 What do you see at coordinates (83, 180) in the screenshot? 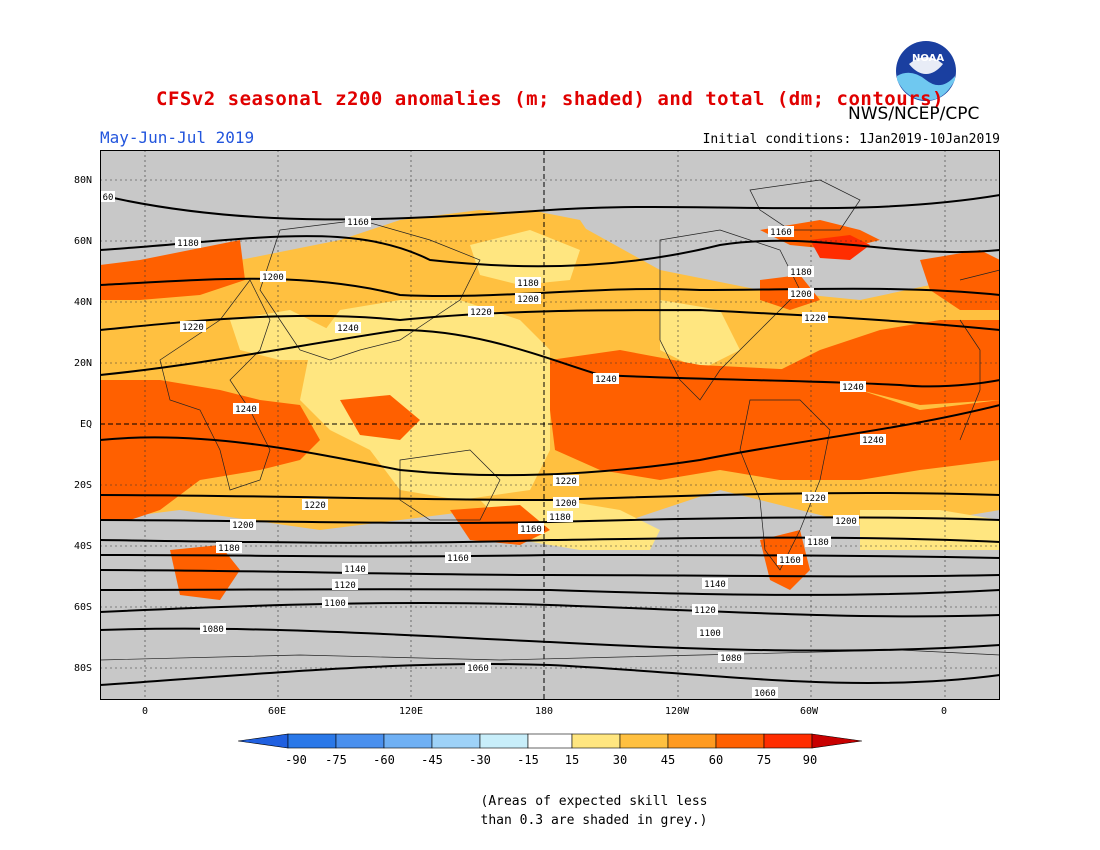
I see `lat-tick: 80N` at bounding box center [83, 180].